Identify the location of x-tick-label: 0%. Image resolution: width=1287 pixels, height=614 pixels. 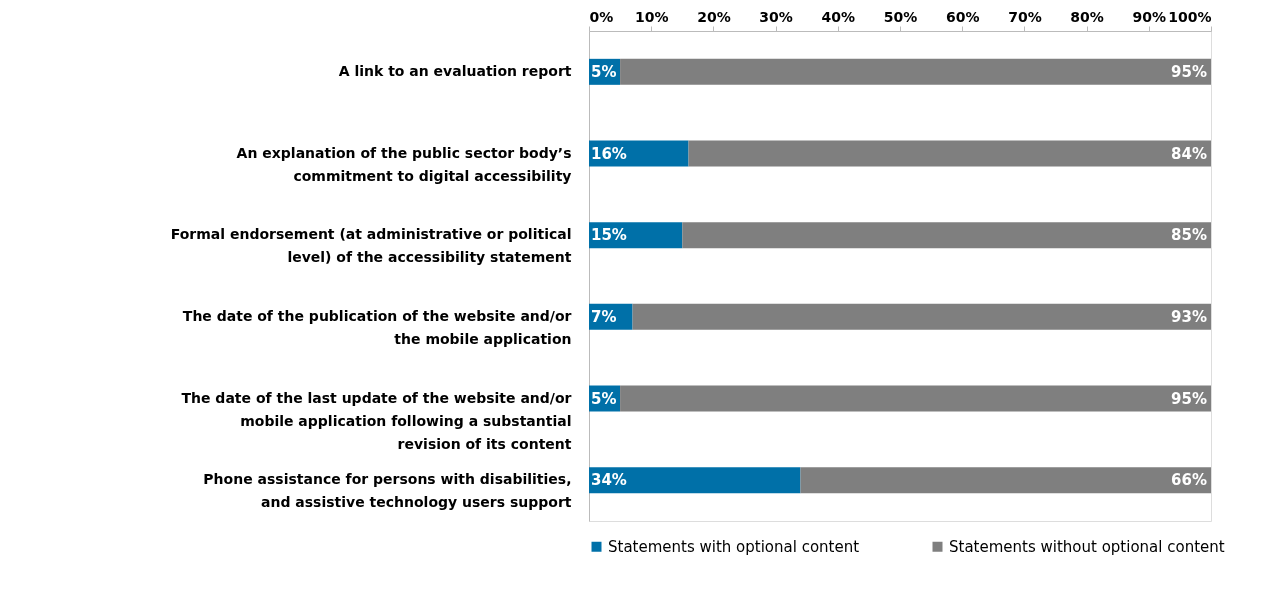
(601, 16).